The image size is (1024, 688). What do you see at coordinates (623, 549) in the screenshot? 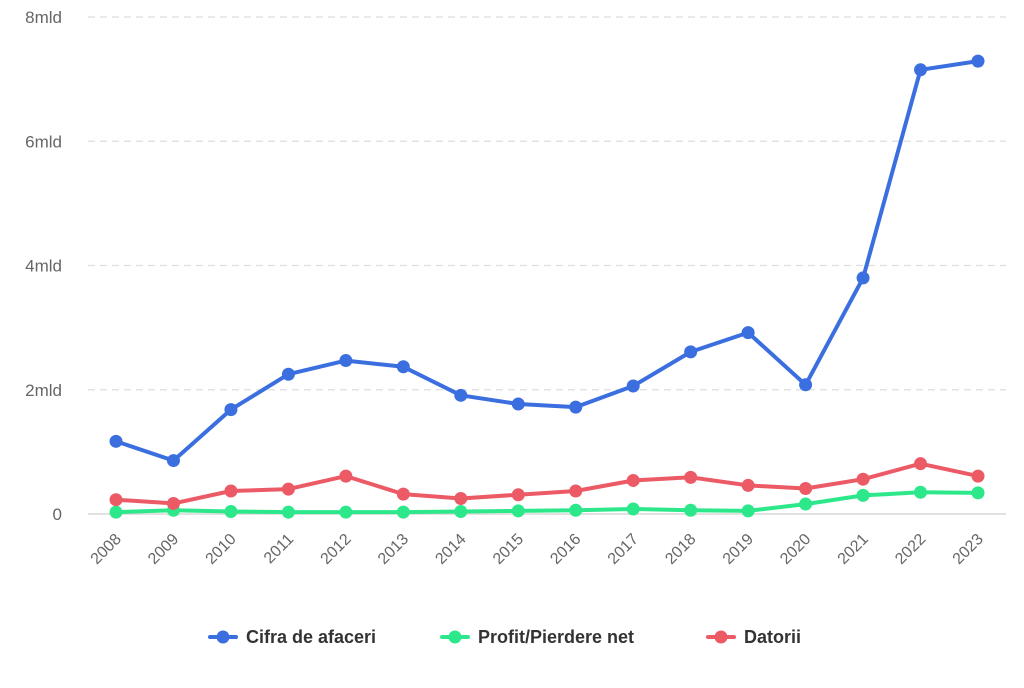
I see `x-tick-label: 2017` at bounding box center [623, 549].